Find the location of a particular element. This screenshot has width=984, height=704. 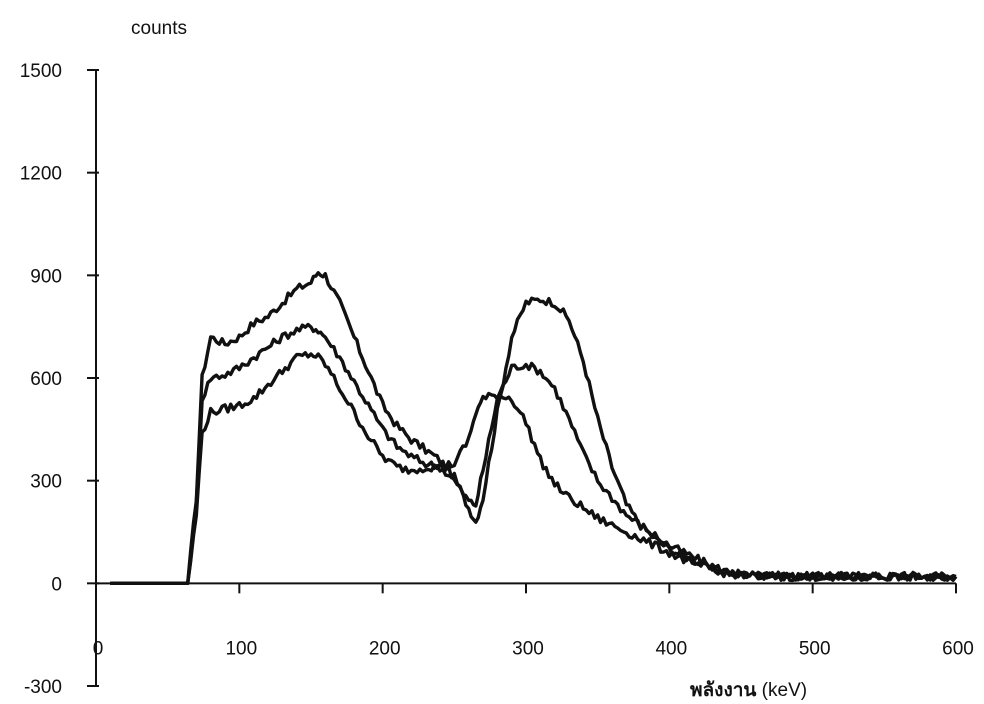

y-tick-label: 0 is located at coordinates (56, 584).